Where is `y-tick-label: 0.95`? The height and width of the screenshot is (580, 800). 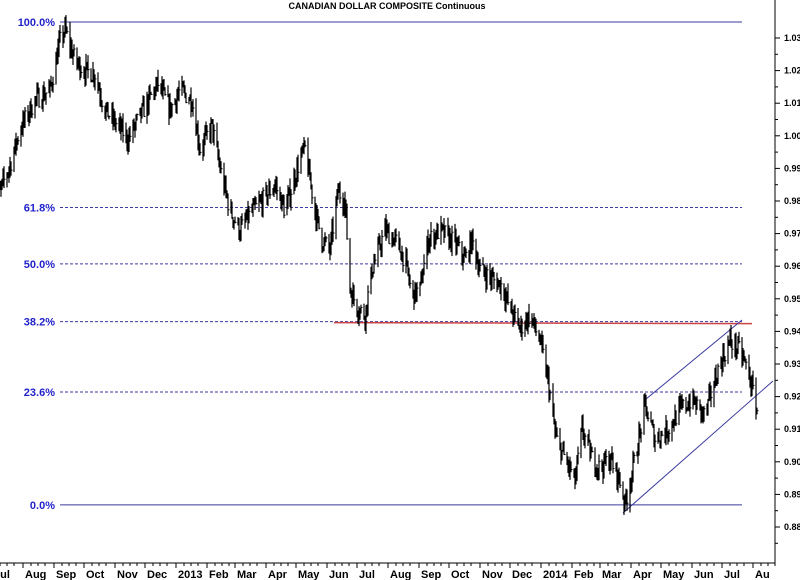 y-tick-label: 0.95 is located at coordinates (792, 299).